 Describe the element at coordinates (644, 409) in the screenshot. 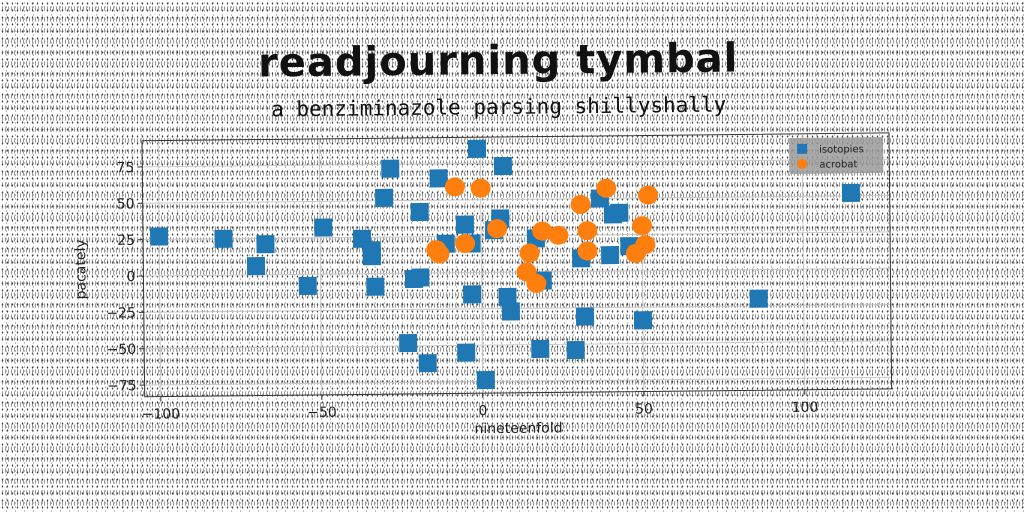

I see `x-tick-label: 50` at that location.